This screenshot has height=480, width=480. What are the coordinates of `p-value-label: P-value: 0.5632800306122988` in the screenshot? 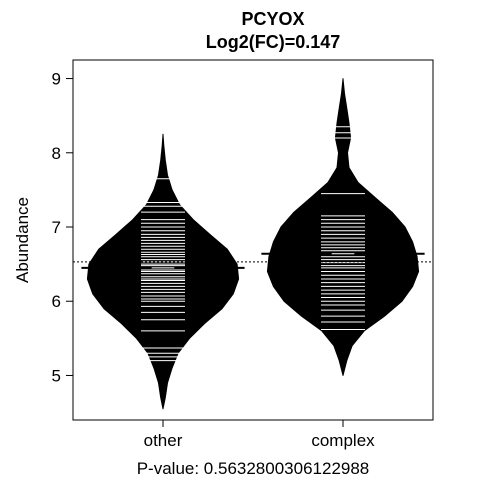 It's located at (253, 468).